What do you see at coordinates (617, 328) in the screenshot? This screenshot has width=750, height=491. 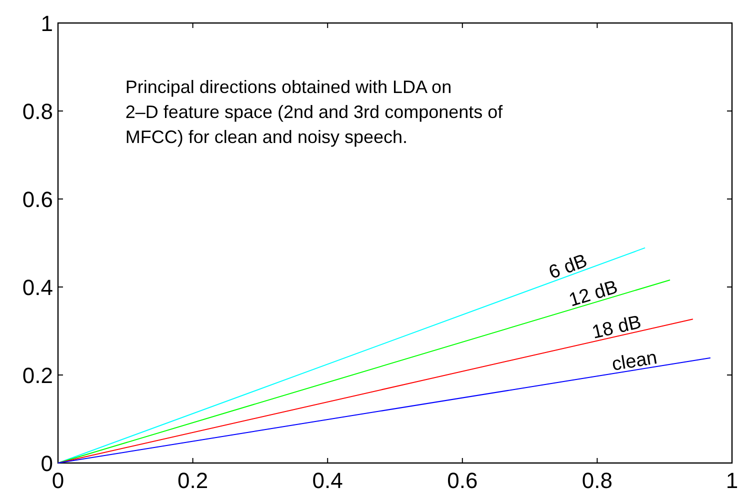 I see `text: 18 dB` at bounding box center [617, 328].